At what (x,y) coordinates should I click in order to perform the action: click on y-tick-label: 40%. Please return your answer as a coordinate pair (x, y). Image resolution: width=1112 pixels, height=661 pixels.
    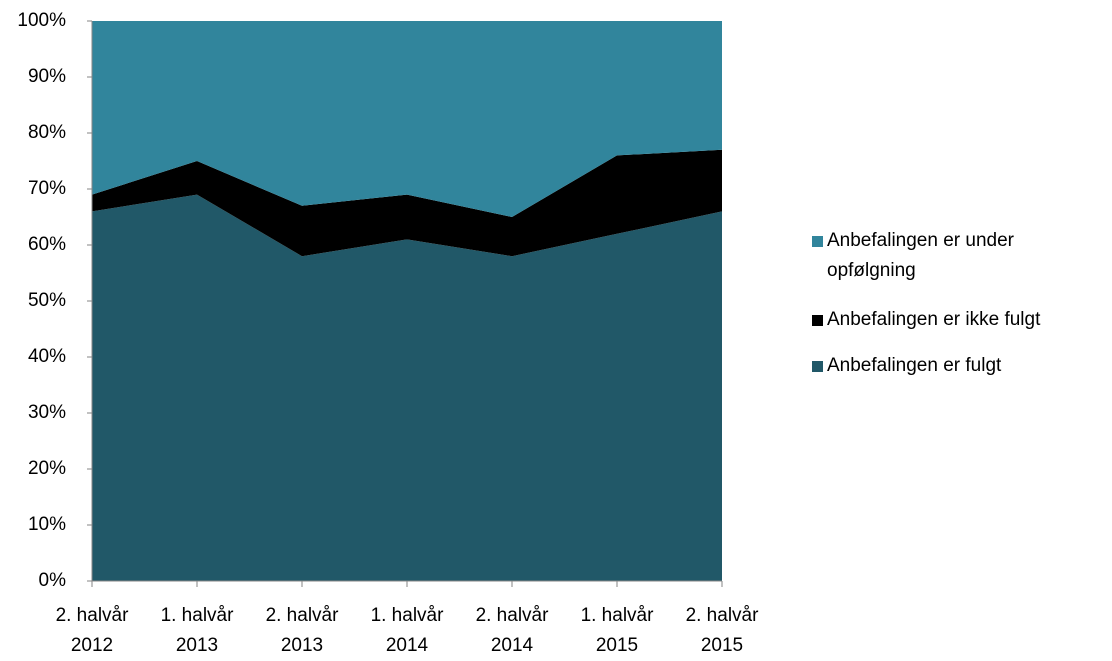
    Looking at the image, I should click on (47, 356).